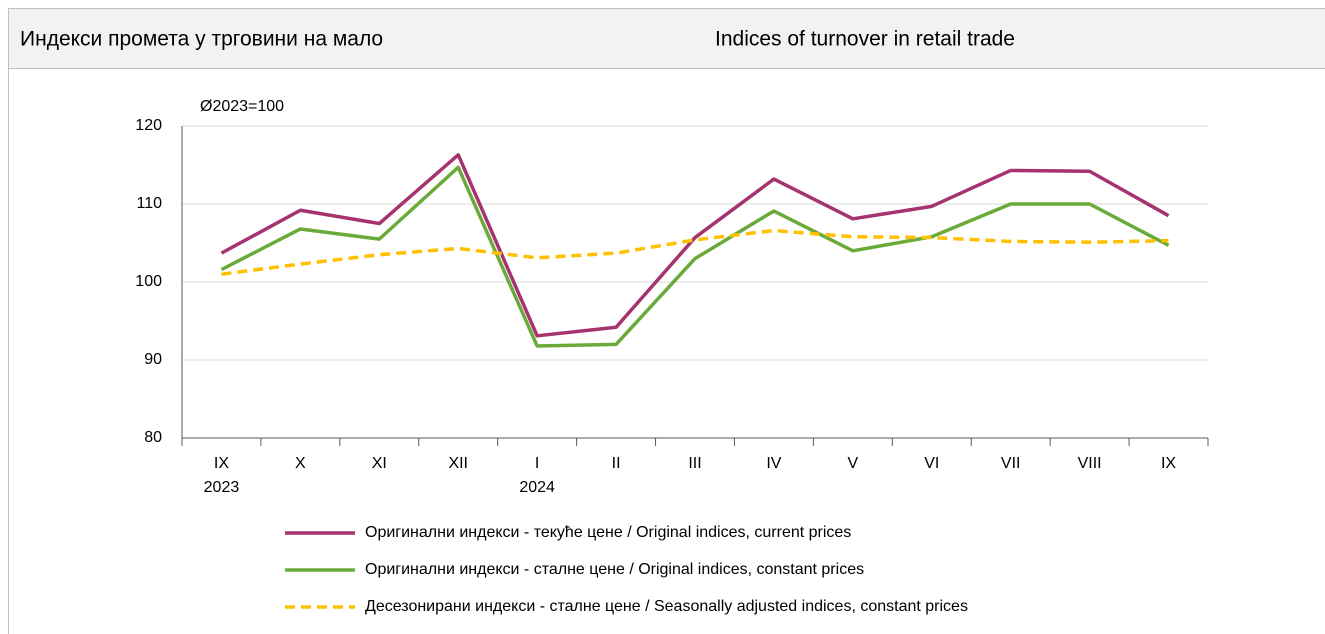 This screenshot has width=1325, height=634. Describe the element at coordinates (153, 359) in the screenshot. I see `y-tick-label: 90` at that location.